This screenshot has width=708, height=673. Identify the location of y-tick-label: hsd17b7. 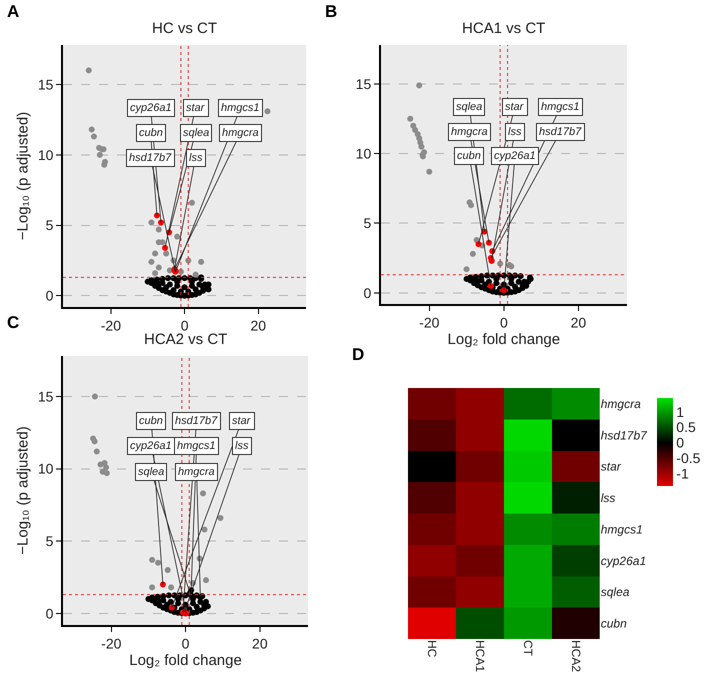
(624, 435).